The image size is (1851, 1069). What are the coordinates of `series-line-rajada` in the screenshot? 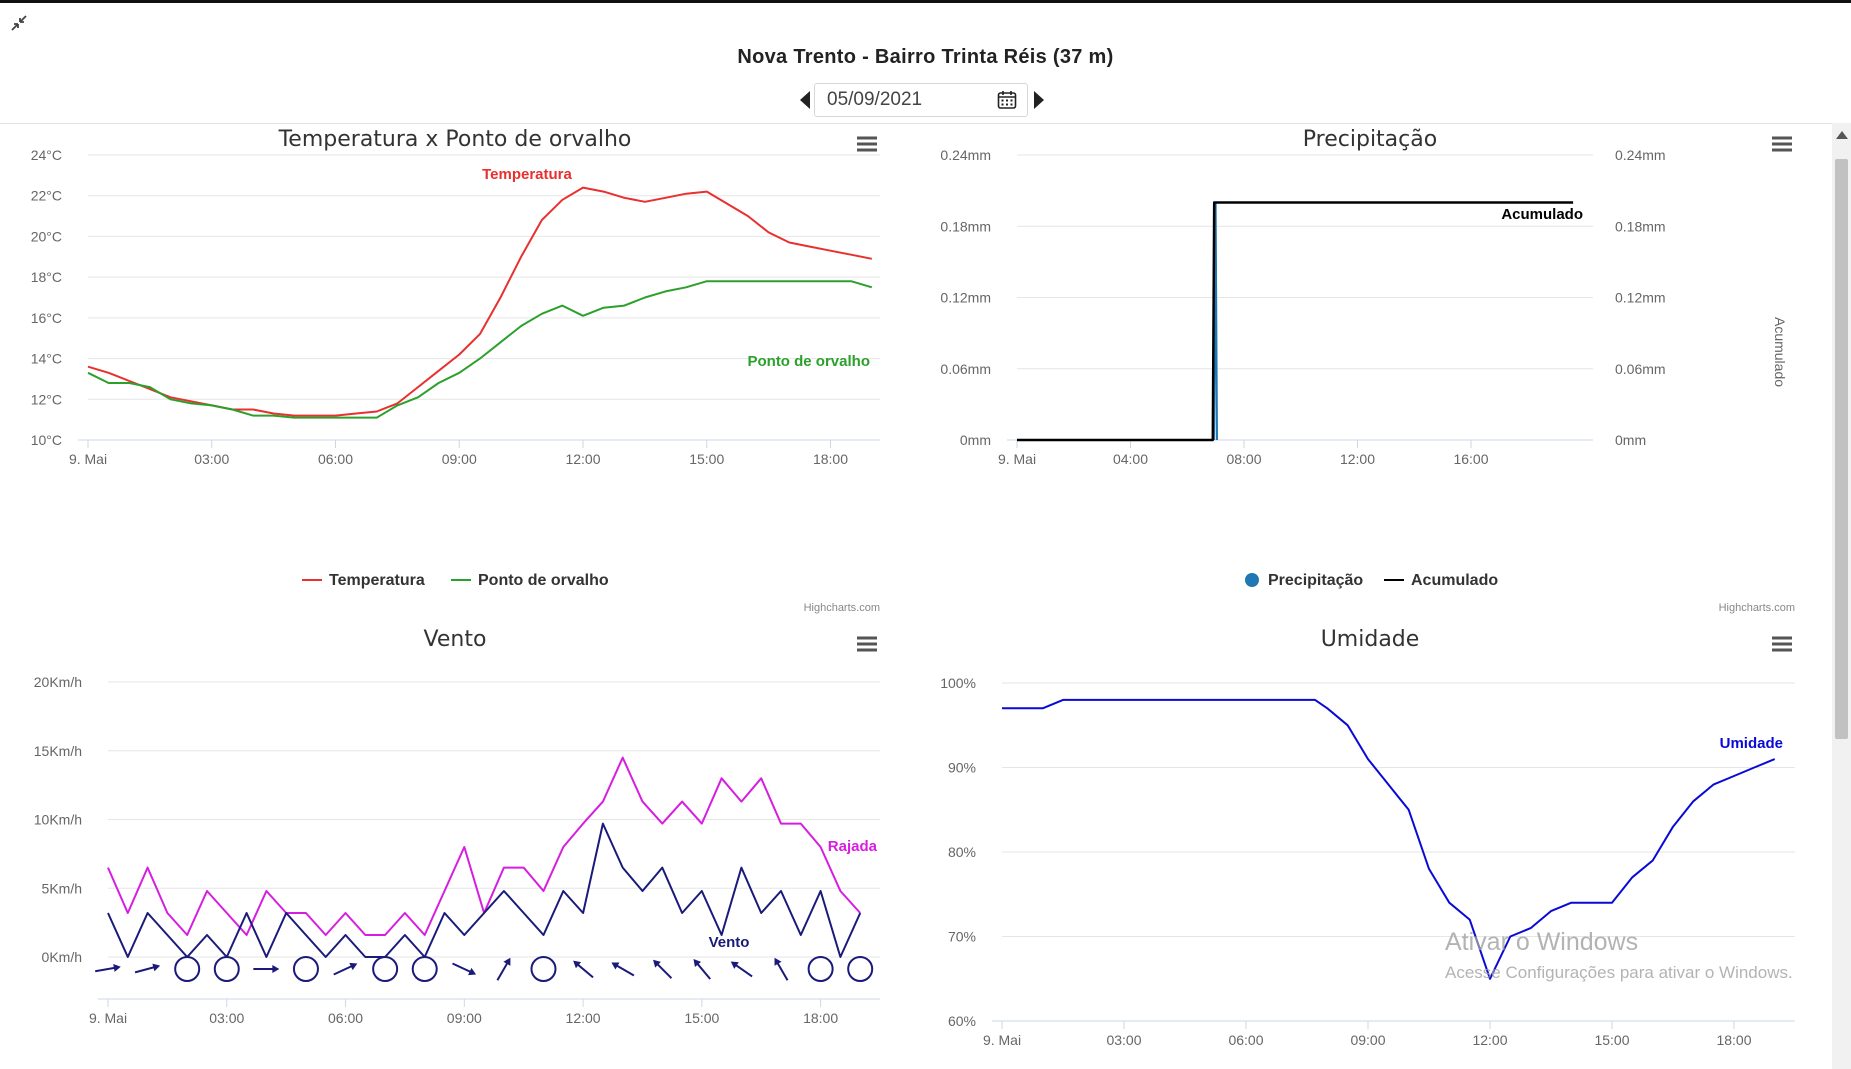 It's located at (484, 846).